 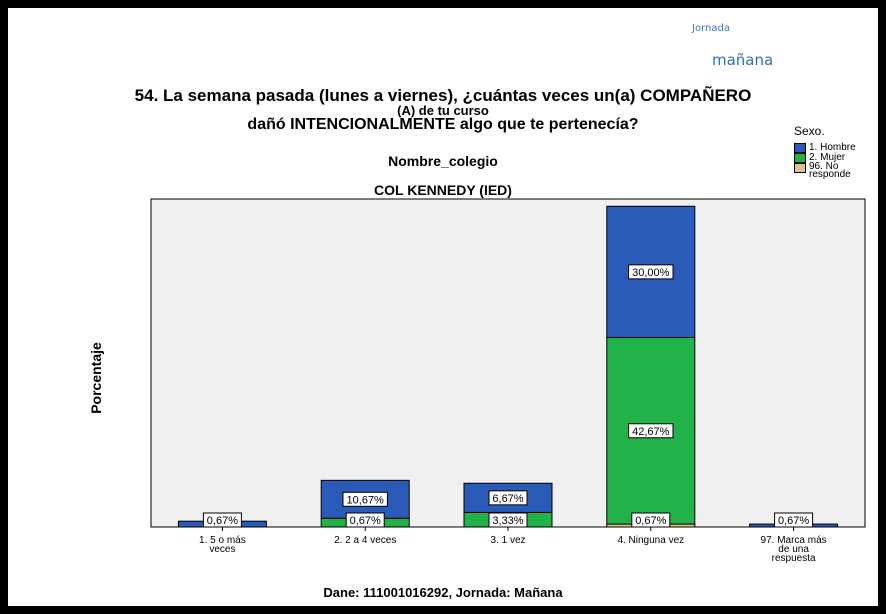 I want to click on legend-item: 2. Mujer, so click(x=819, y=158).